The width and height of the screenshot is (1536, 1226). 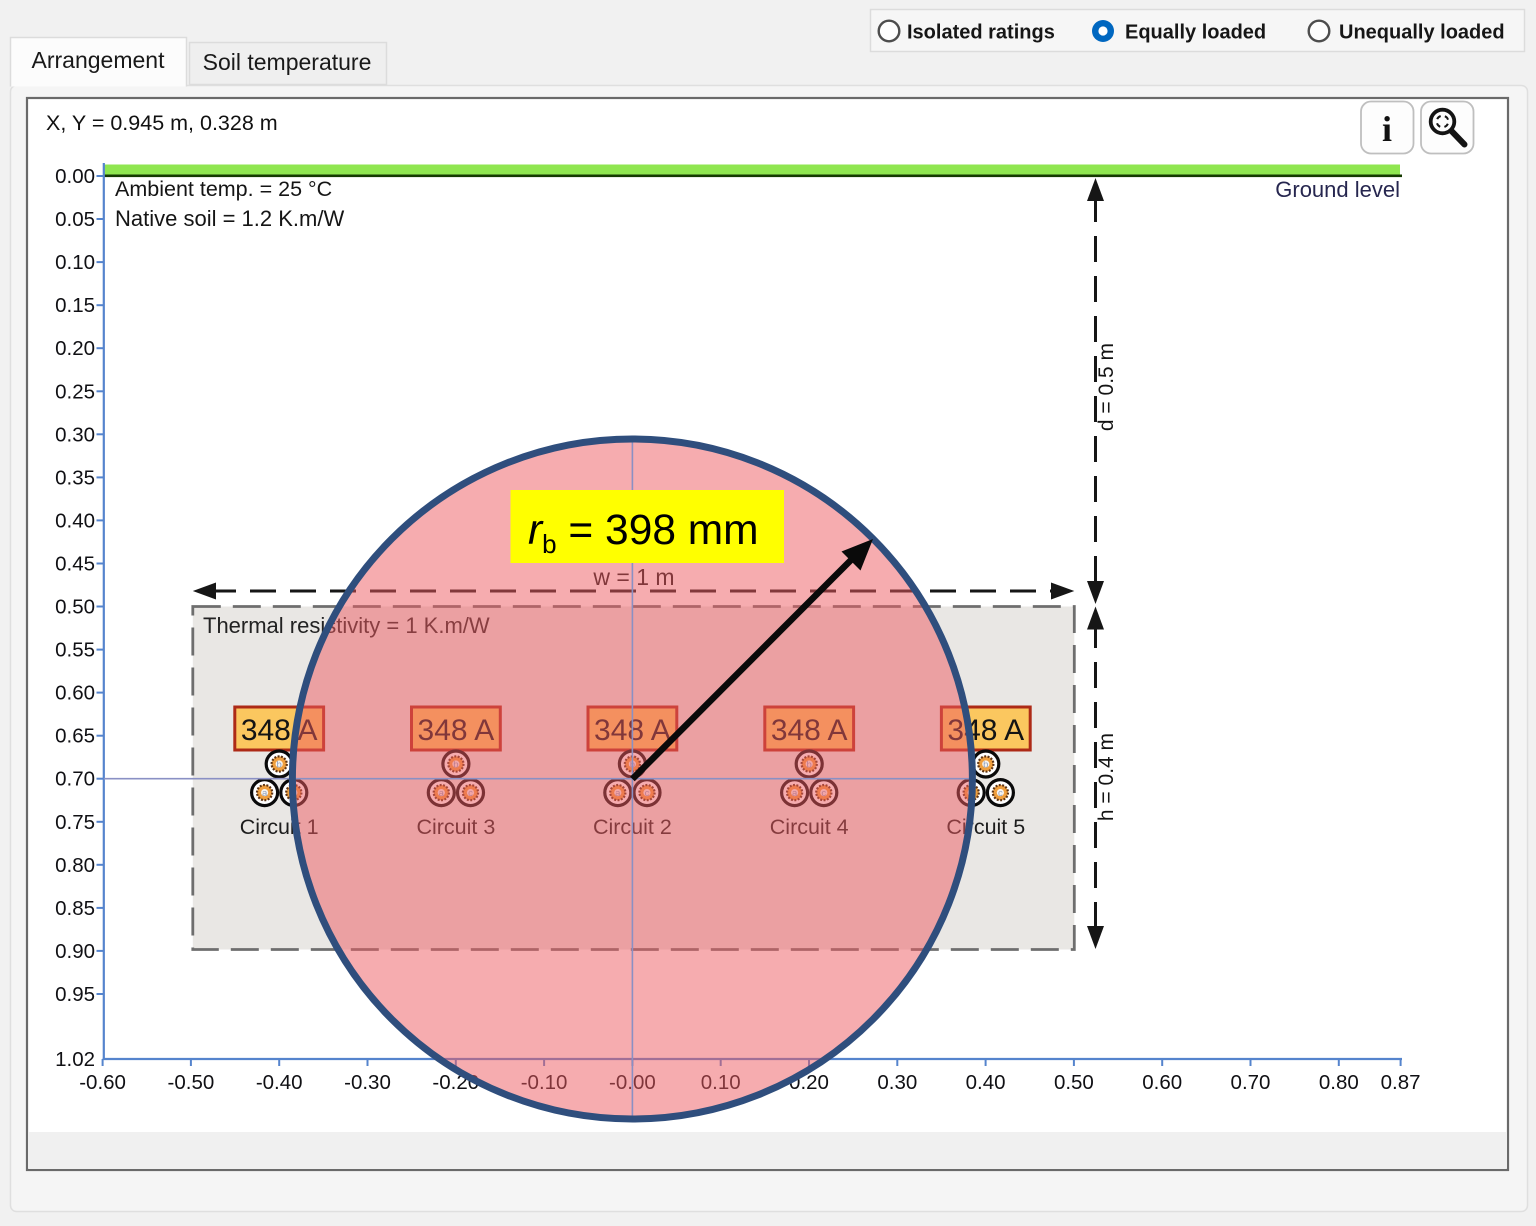 I want to click on svg-text: 0.55, so click(x=75, y=650).